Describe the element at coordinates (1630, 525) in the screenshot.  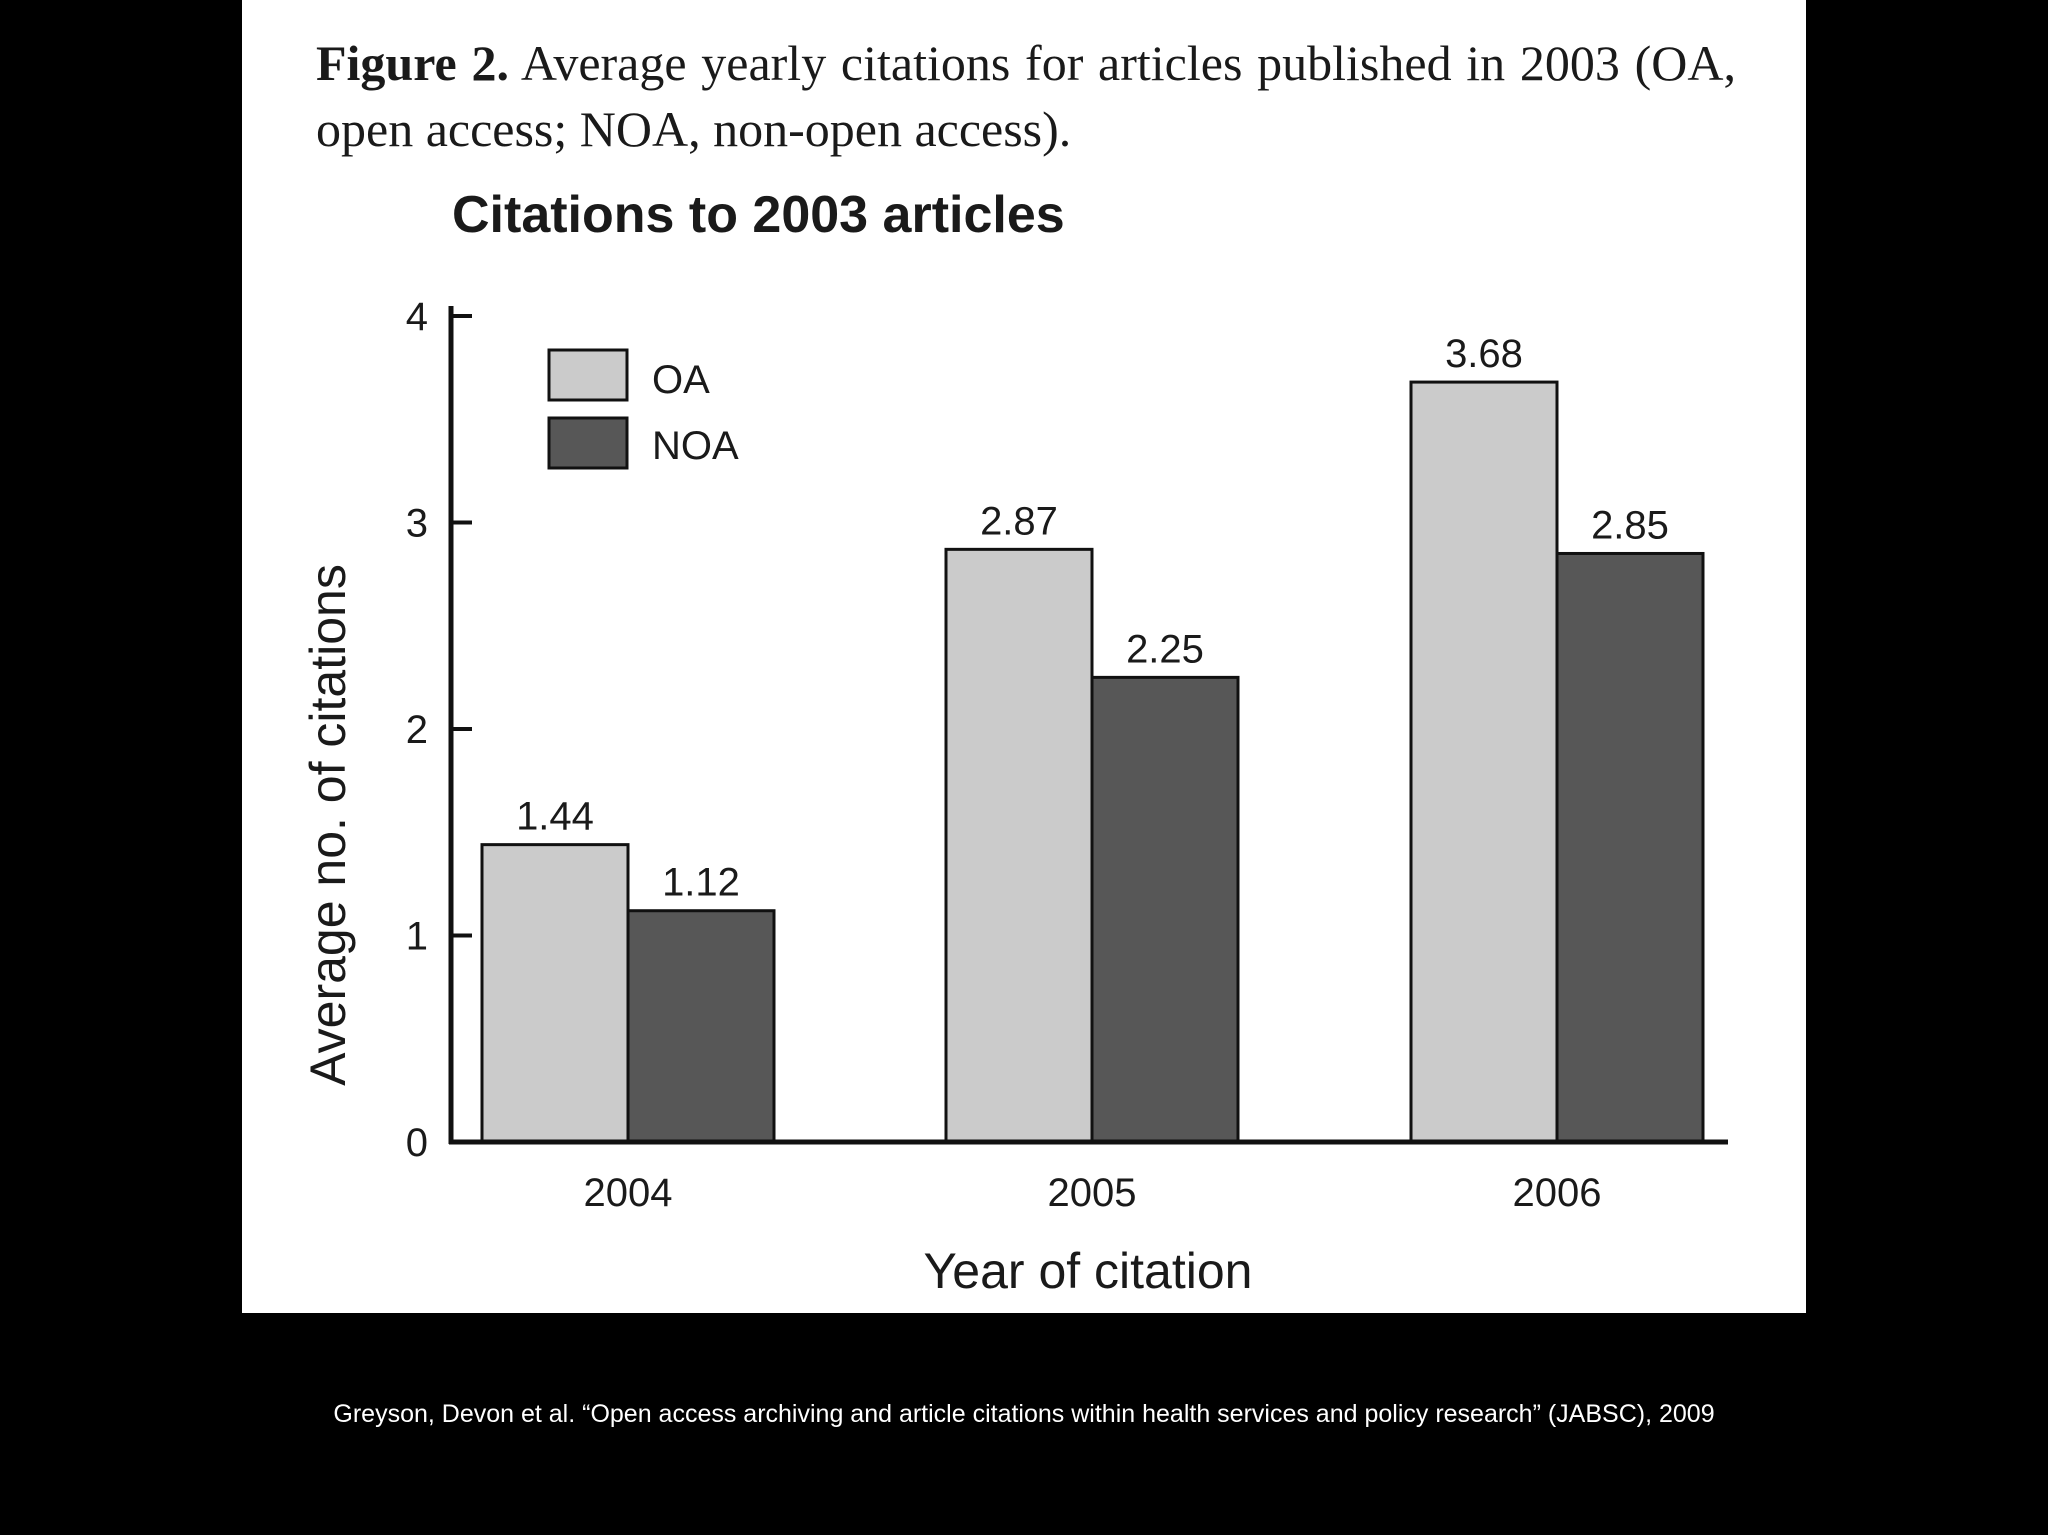
I see `value-label-noa-2006: 2.85` at that location.